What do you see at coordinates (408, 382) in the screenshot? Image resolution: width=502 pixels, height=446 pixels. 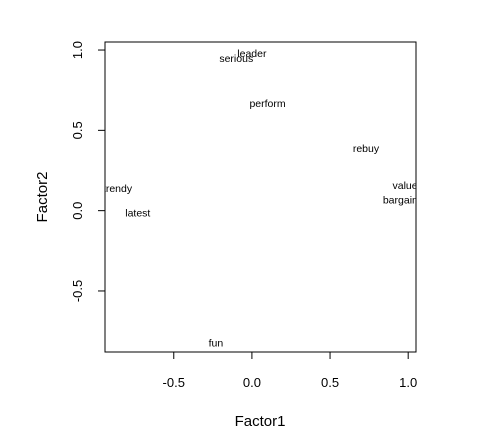 I see `x-tick-label: 1.0` at bounding box center [408, 382].